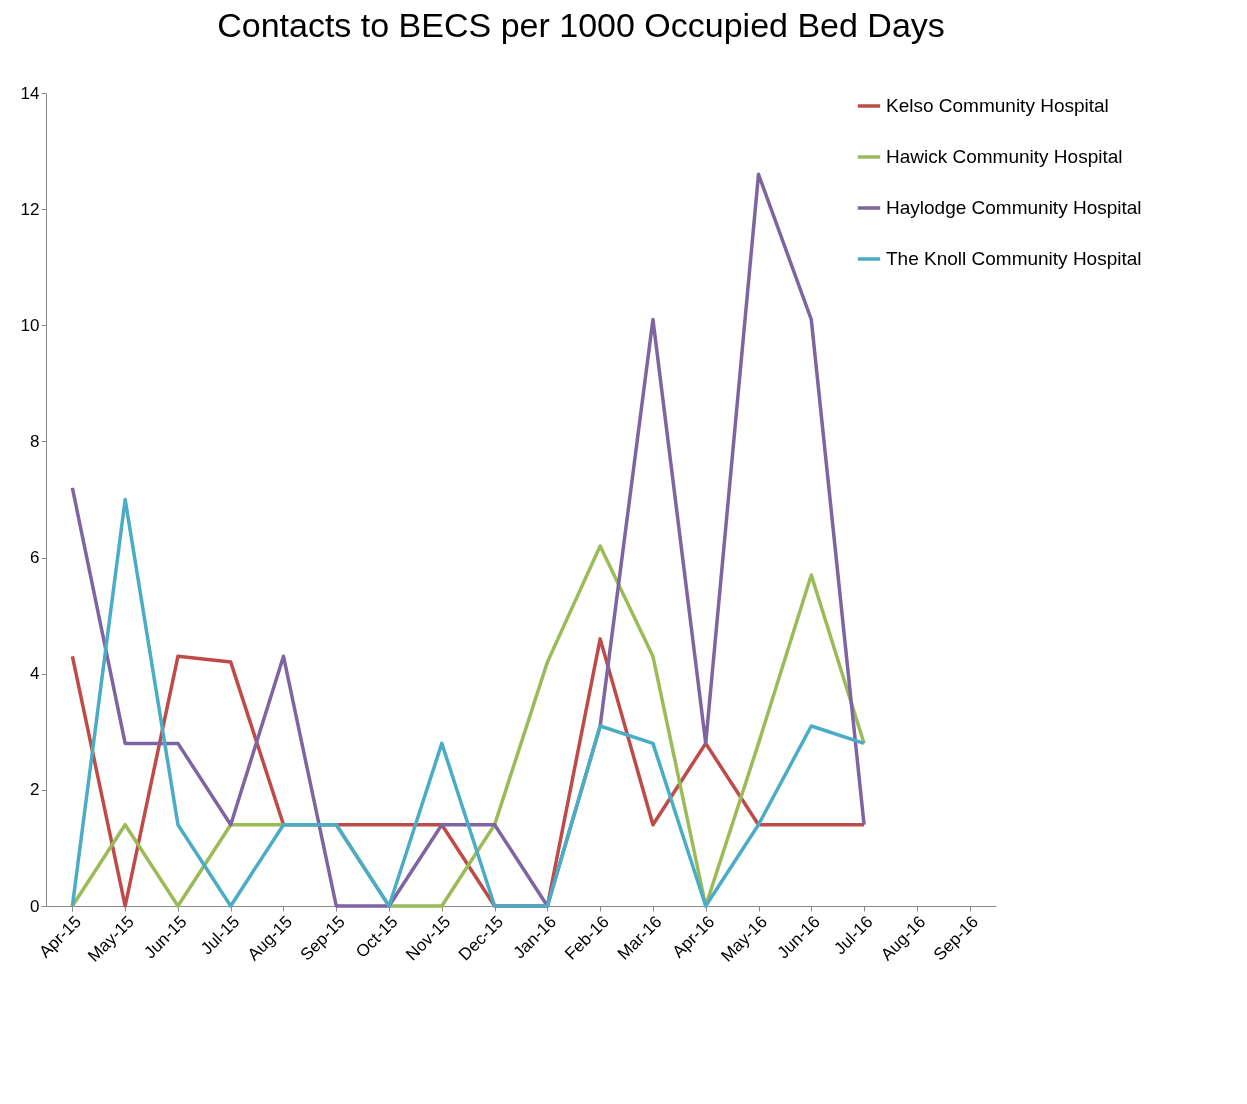 The height and width of the screenshot is (1104, 1247). Describe the element at coordinates (35, 441) in the screenshot. I see `y-tick-label: 8` at that location.